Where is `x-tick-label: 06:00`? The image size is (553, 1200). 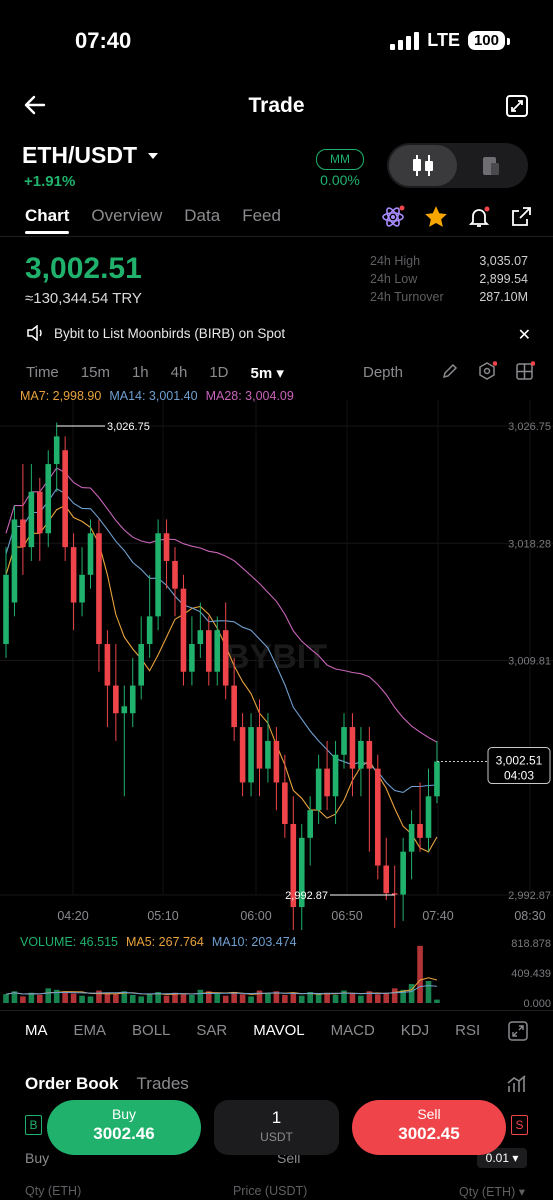 x-tick-label: 06:00 is located at coordinates (255, 916).